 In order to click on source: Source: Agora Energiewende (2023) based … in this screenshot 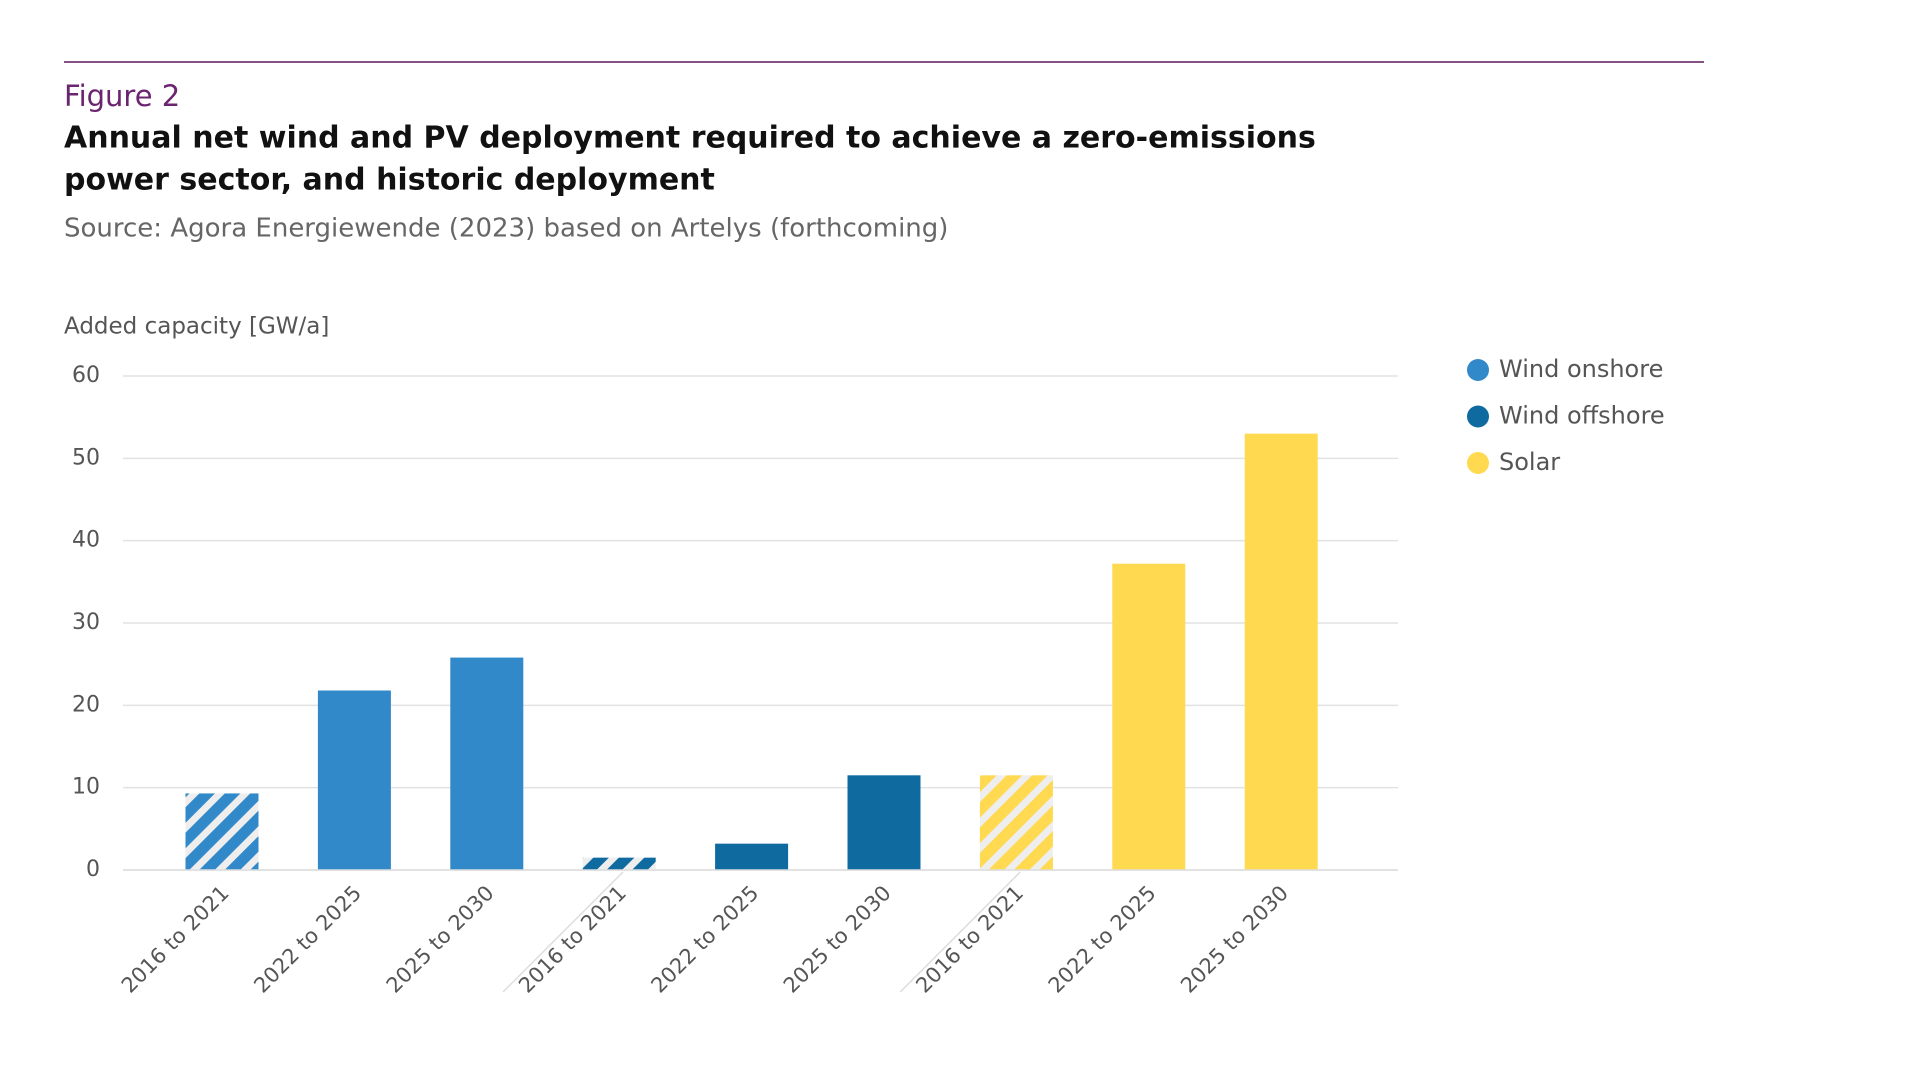, I will do `click(506, 229)`.